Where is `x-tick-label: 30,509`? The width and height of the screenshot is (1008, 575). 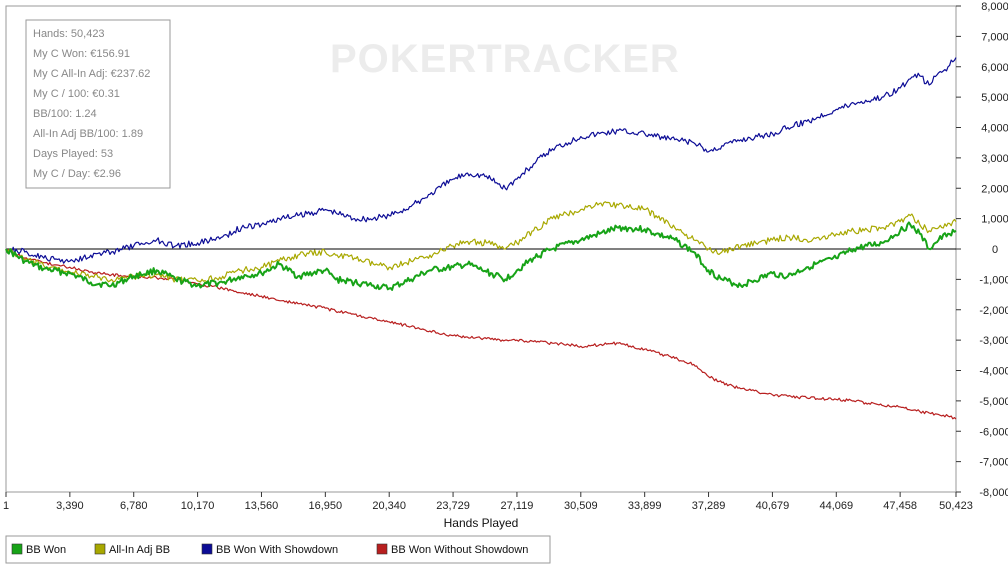 x-tick-label: 30,509 is located at coordinates (581, 506).